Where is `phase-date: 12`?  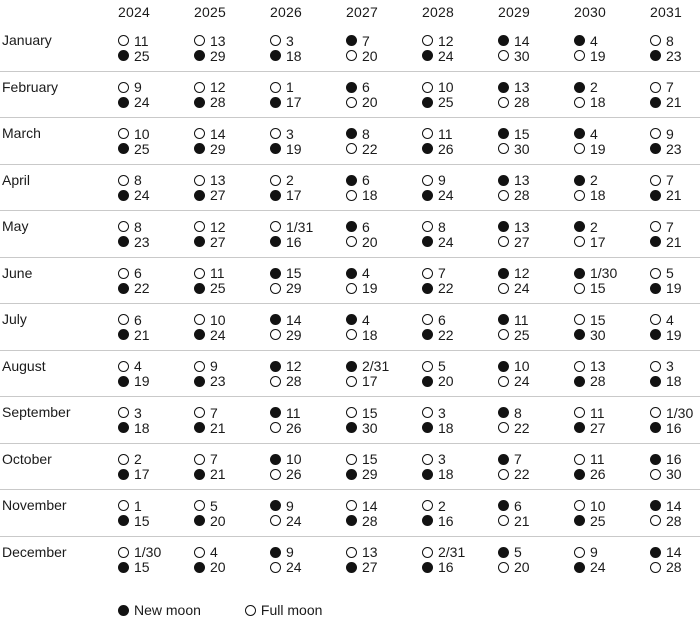
phase-date: 12 is located at coordinates (522, 273).